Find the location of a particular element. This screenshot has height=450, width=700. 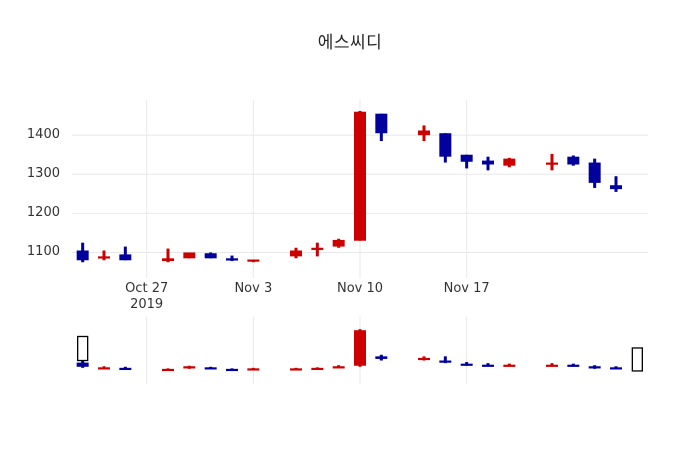

y-axis-tick: 1200 is located at coordinates (43, 213).